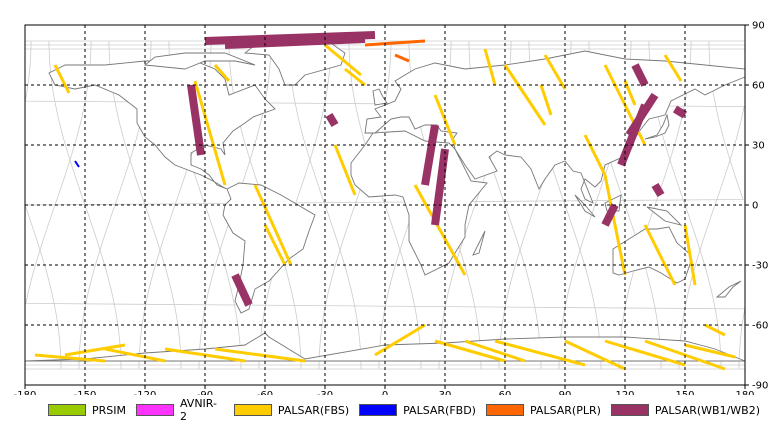  Describe the element at coordinates (758, 86) in the screenshot. I see `y-tick-label: 60` at that location.